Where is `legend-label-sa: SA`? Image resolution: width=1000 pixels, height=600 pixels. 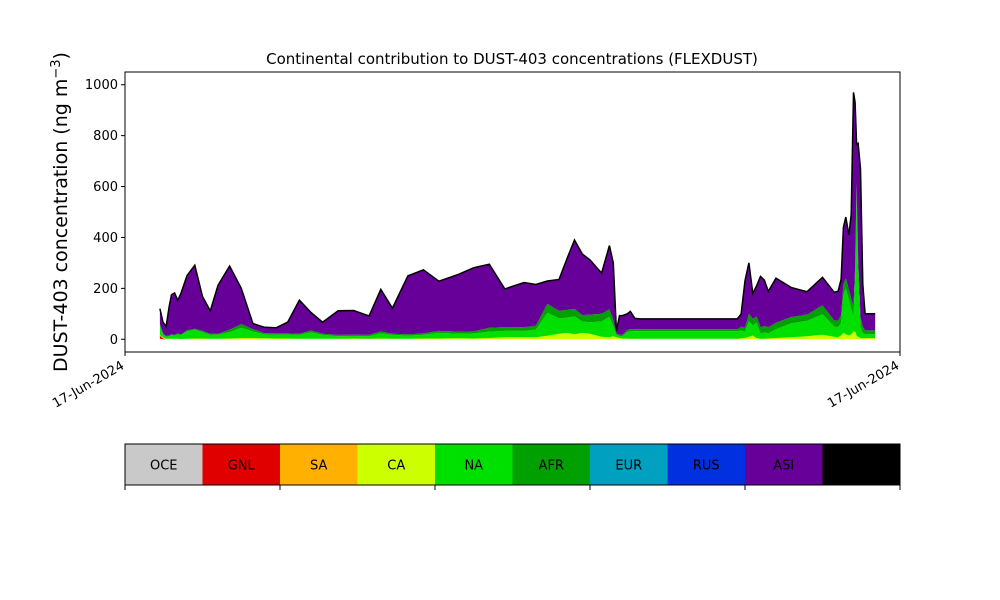
legend-label-sa: SA is located at coordinates (318, 466).